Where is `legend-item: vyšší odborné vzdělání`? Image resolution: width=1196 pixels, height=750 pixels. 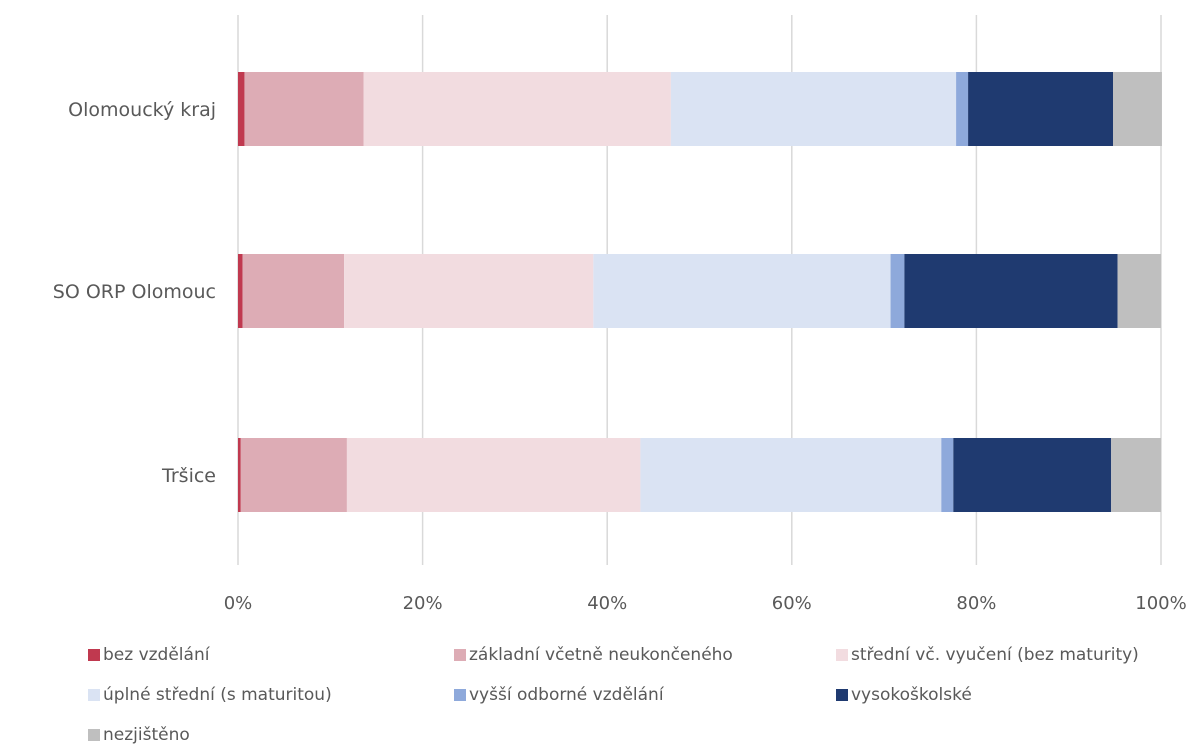
legend-item: vyšší odborné vzdělání is located at coordinates (559, 695).